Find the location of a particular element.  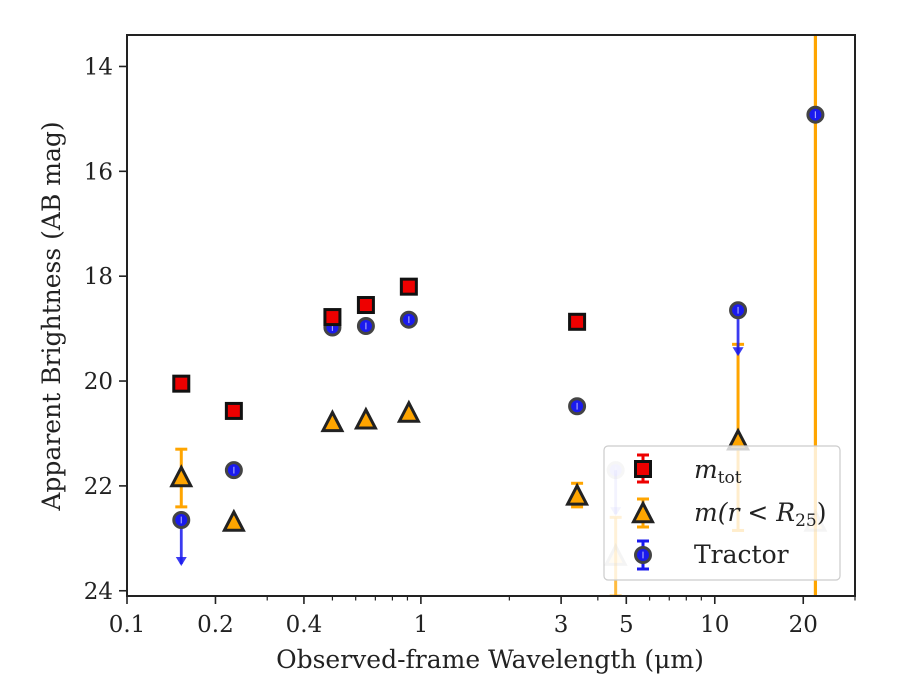

x-tick-label: 3 is located at coordinates (561, 625).